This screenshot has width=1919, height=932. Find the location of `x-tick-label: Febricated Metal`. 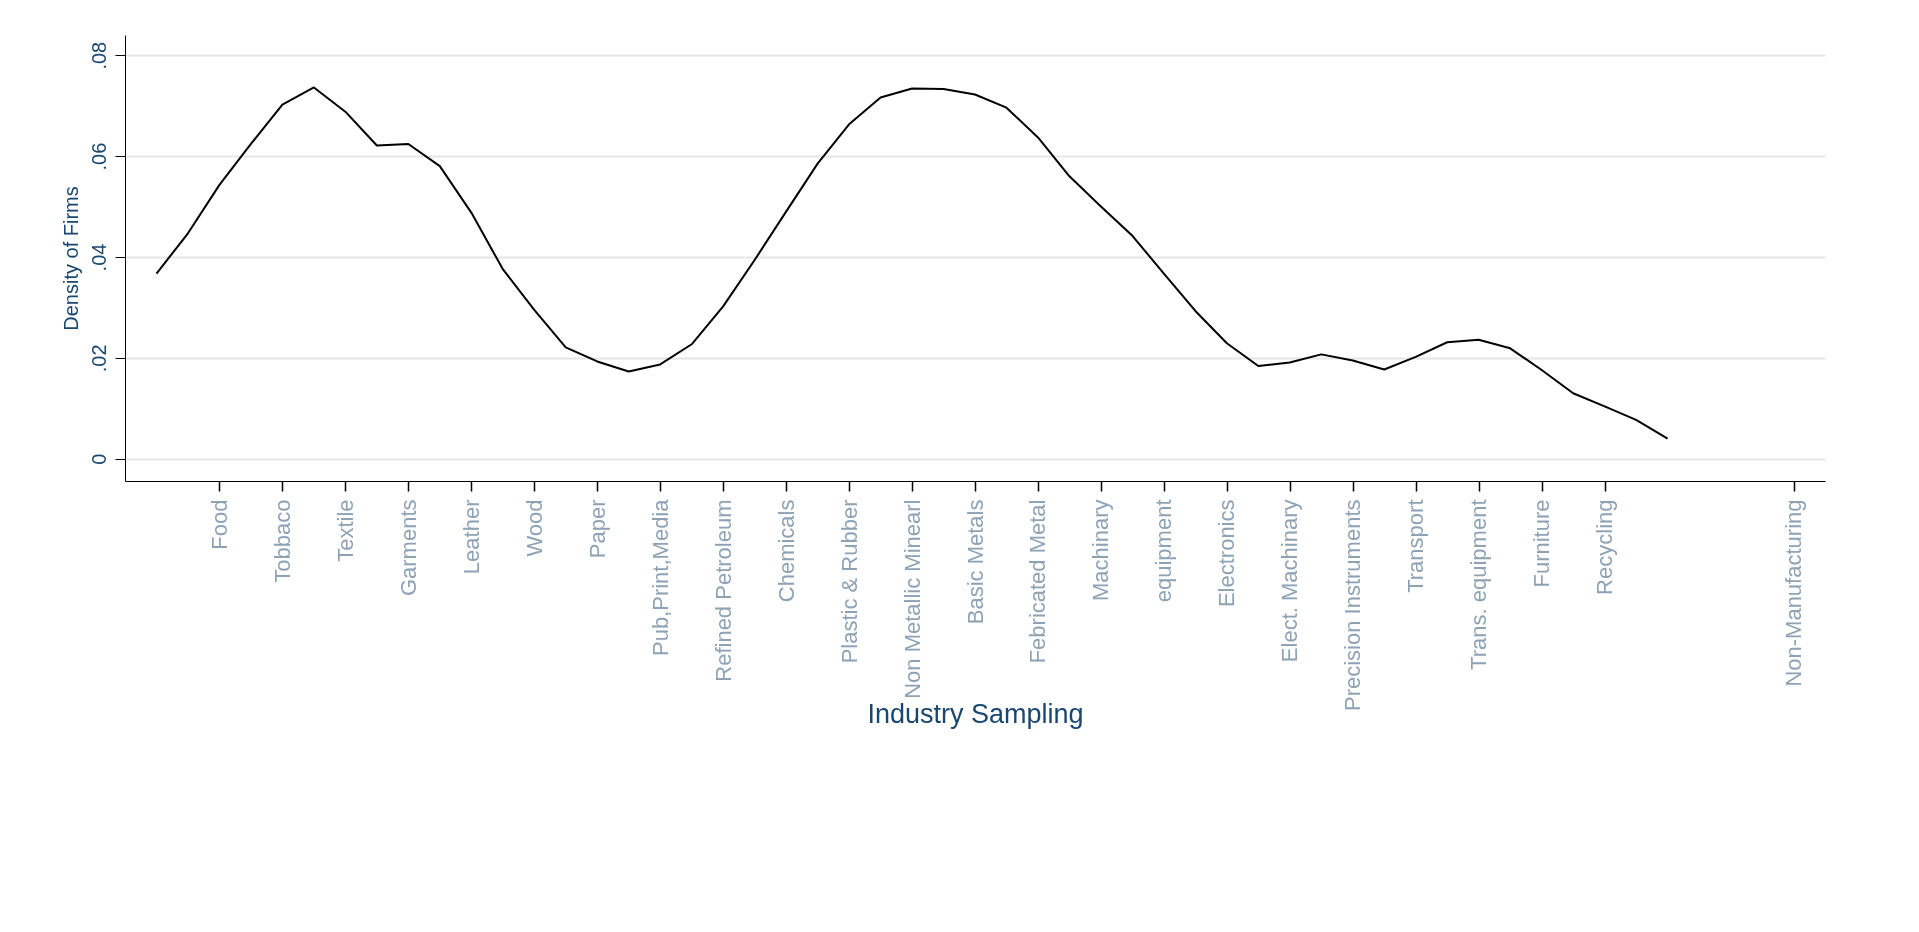

x-tick-label: Febricated Metal is located at coordinates (1038, 581).